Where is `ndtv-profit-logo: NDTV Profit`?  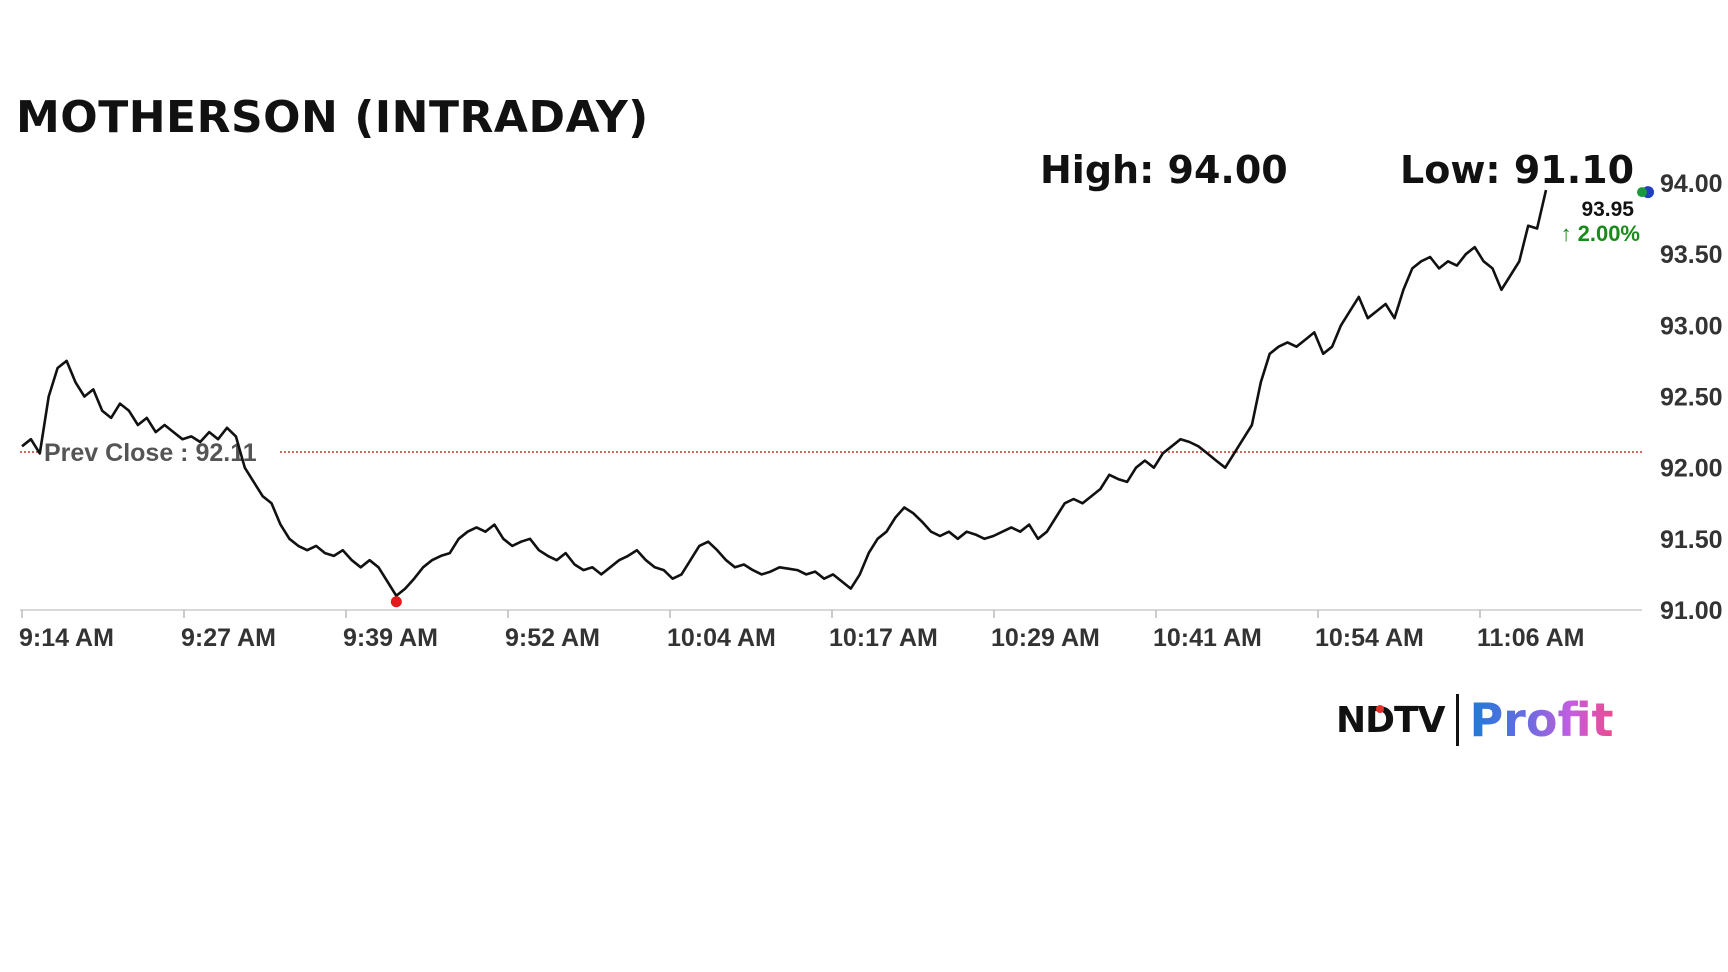 ndtv-profit-logo: NDTV Profit is located at coordinates (1475, 720).